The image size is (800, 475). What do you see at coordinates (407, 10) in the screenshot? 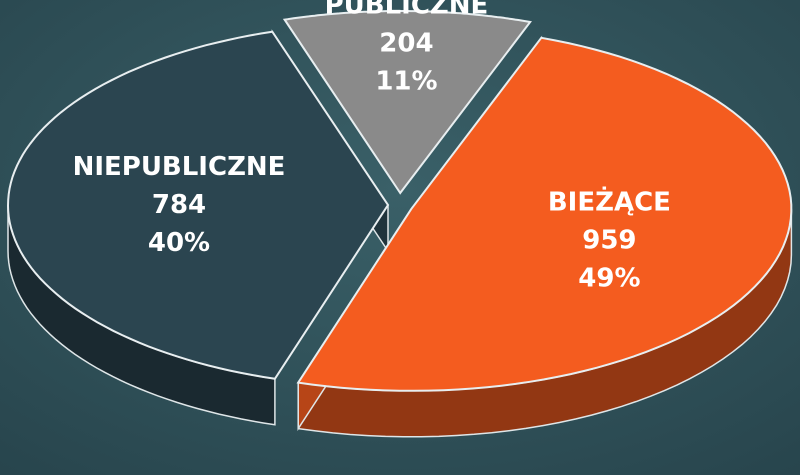
I see `slice-label: PUBLICZNE` at bounding box center [407, 10].